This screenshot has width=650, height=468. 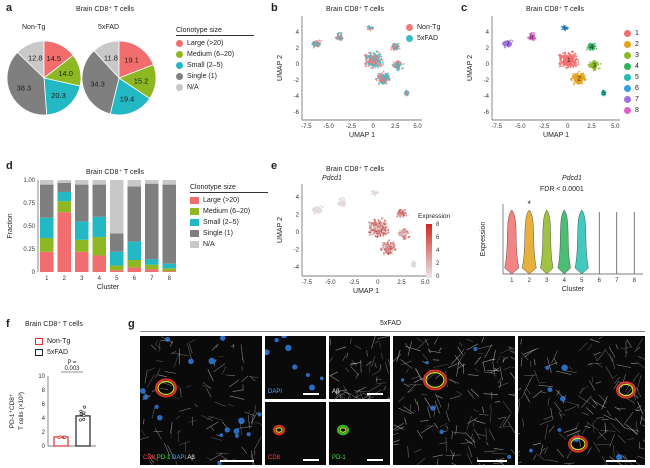 I want to click on legend-label: 2, so click(x=637, y=44).